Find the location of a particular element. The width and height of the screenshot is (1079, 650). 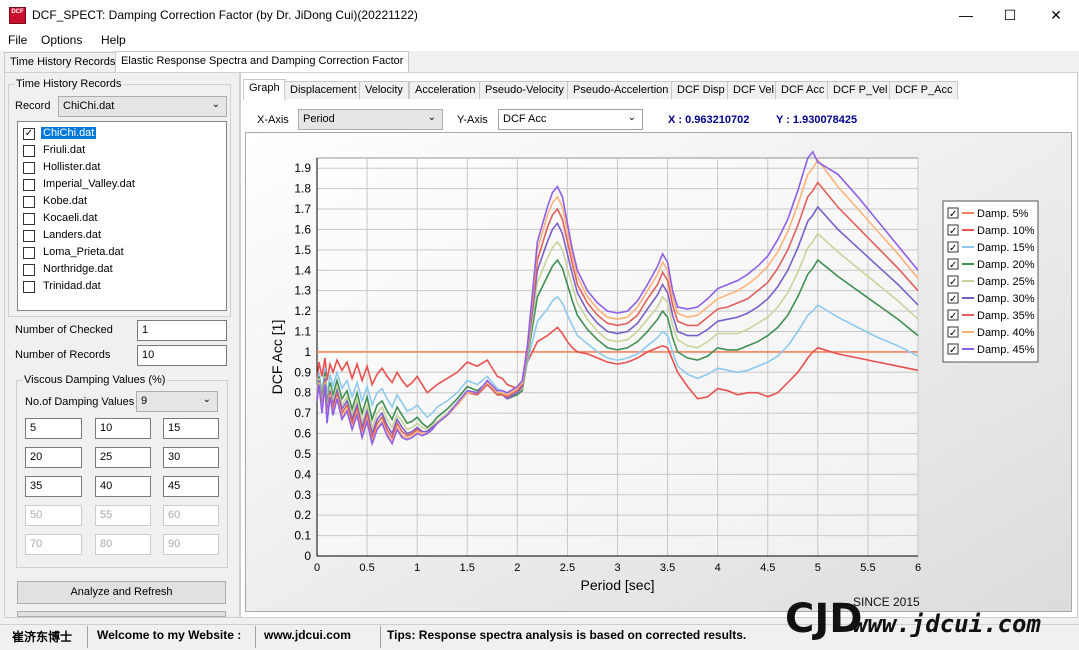

tab-acceleration: Acceleration is located at coordinates (445, 90).